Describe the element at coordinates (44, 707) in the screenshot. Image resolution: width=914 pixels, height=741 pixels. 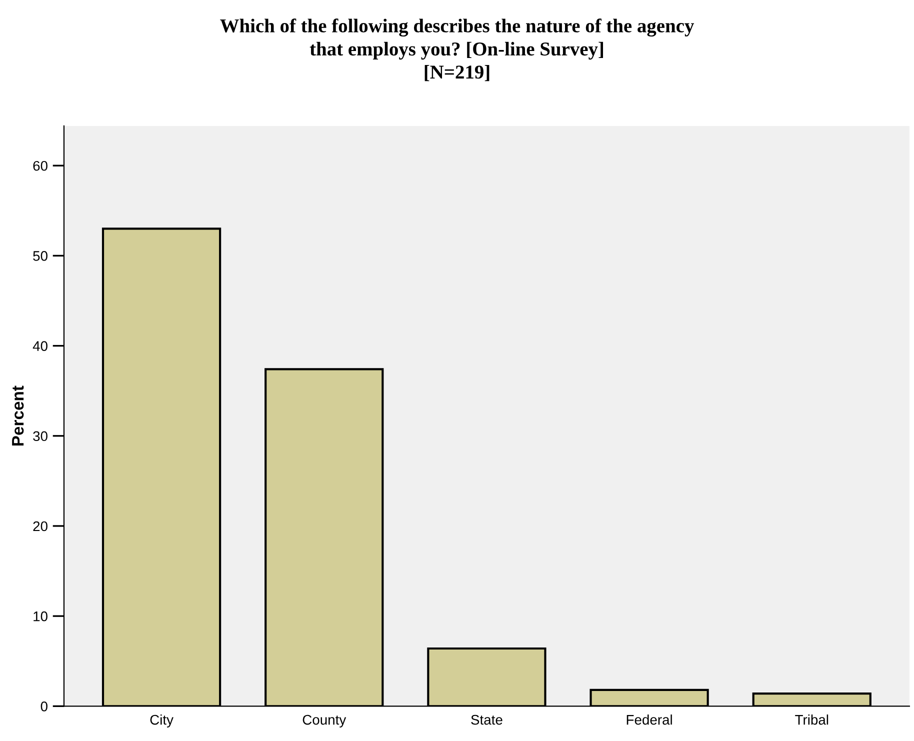
I see `y-tick-label: 0` at that location.